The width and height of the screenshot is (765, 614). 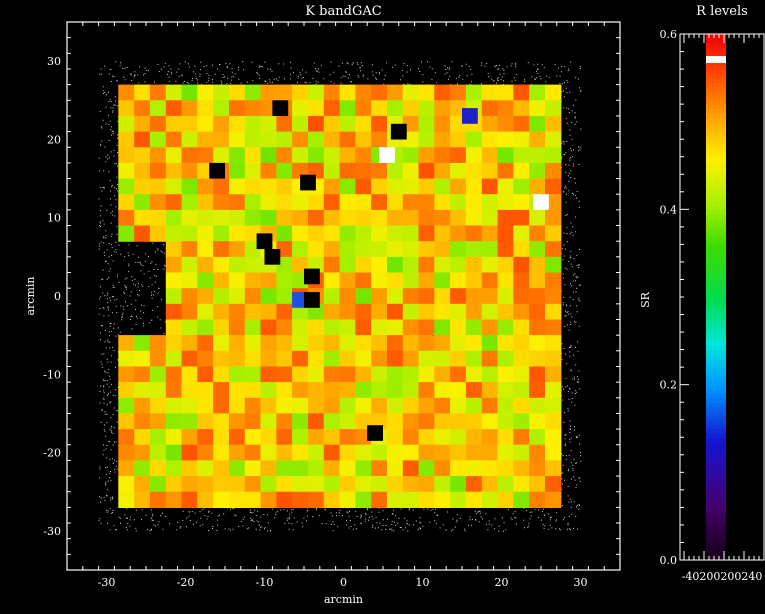 I want to click on y-tick-label: 20, so click(x=54, y=139).